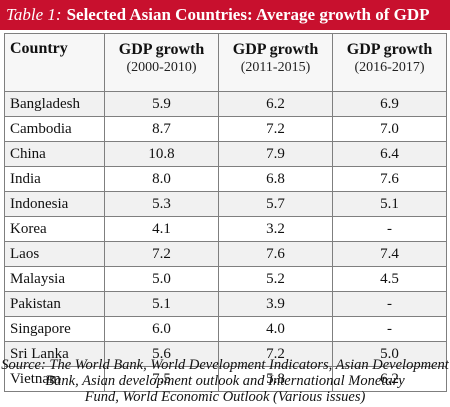  What do you see at coordinates (54, 129) in the screenshot?
I see `country-cell: Cambodia` at bounding box center [54, 129].